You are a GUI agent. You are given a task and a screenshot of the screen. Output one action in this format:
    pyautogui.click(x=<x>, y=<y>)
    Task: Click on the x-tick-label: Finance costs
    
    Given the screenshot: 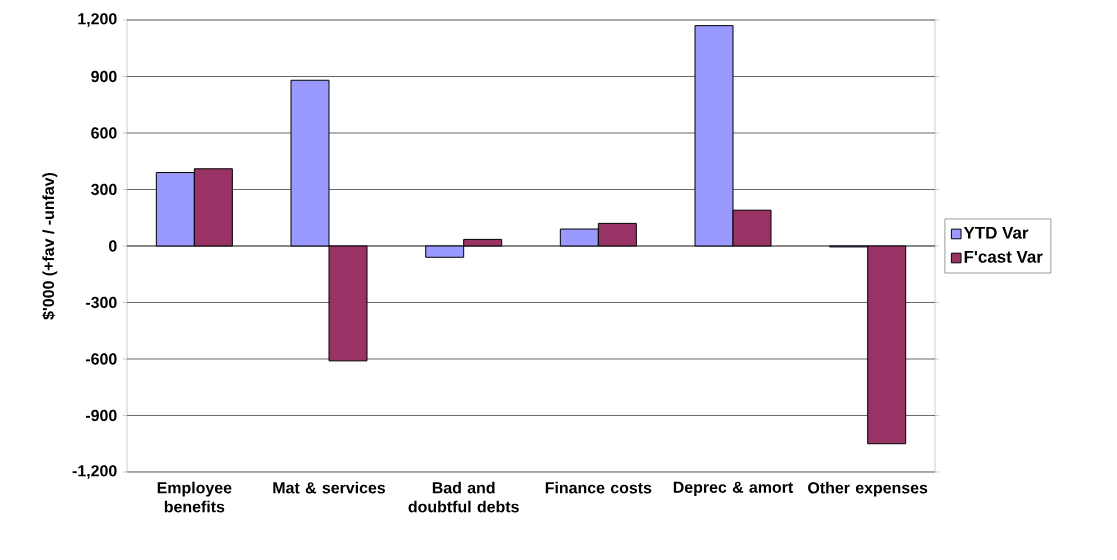 What is the action you would take?
    pyautogui.click(x=598, y=487)
    